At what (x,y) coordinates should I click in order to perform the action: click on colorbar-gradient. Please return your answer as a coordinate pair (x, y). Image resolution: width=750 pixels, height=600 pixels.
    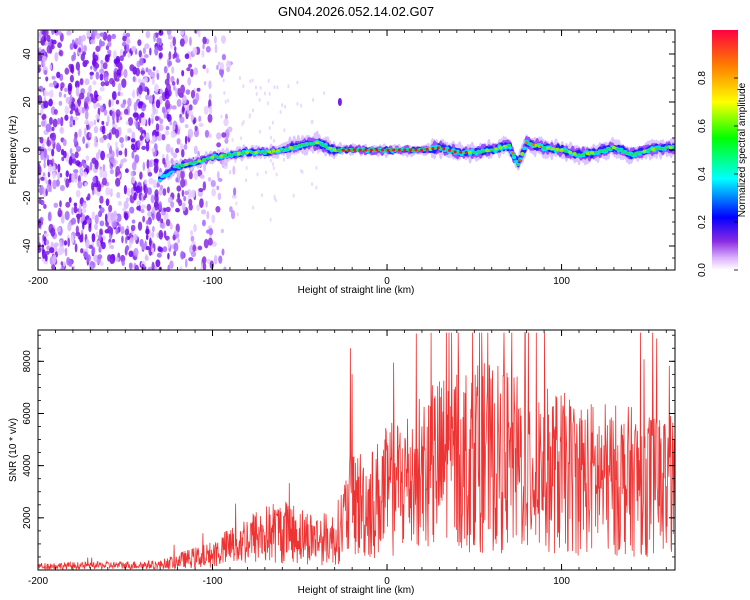
    Looking at the image, I should click on (725, 150).